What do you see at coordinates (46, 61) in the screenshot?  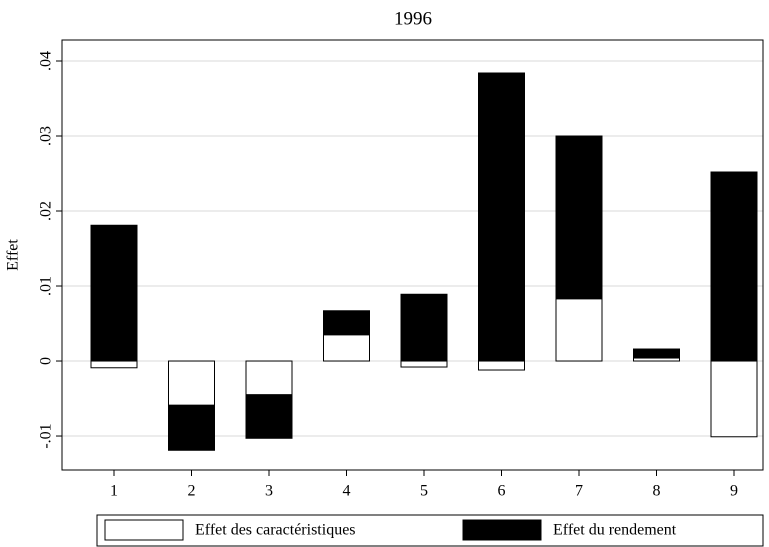 I see `y-tick-label: .04` at bounding box center [46, 61].